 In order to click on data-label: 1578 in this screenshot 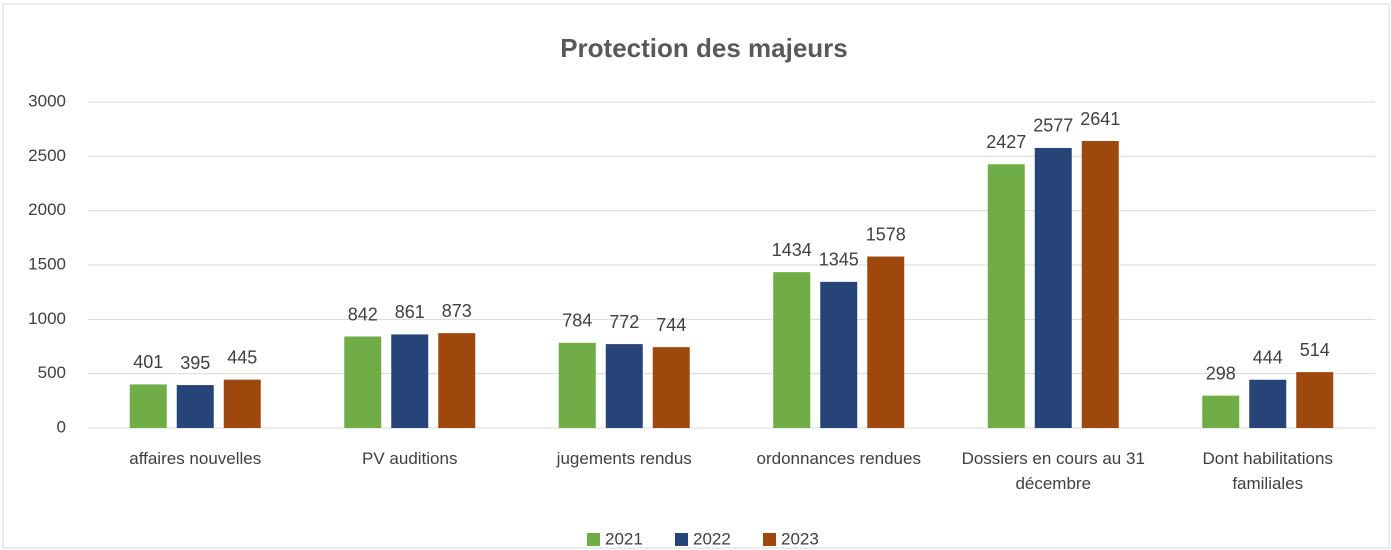, I will do `click(886, 234)`.